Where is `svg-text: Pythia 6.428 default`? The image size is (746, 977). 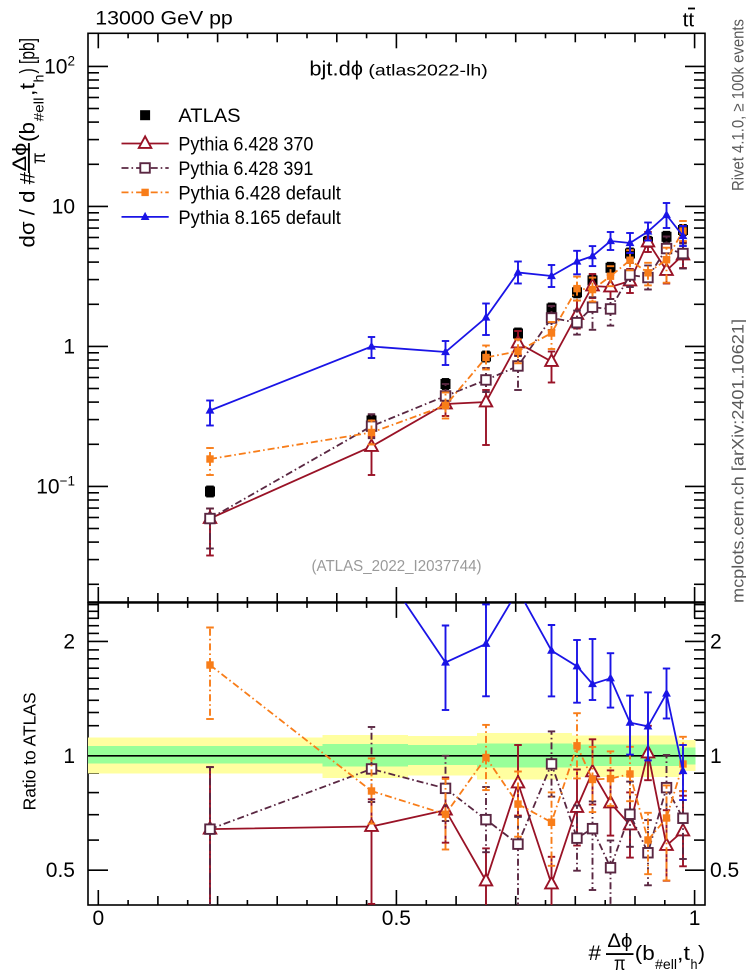
svg-text: Pythia 6.428 default is located at coordinates (259, 193).